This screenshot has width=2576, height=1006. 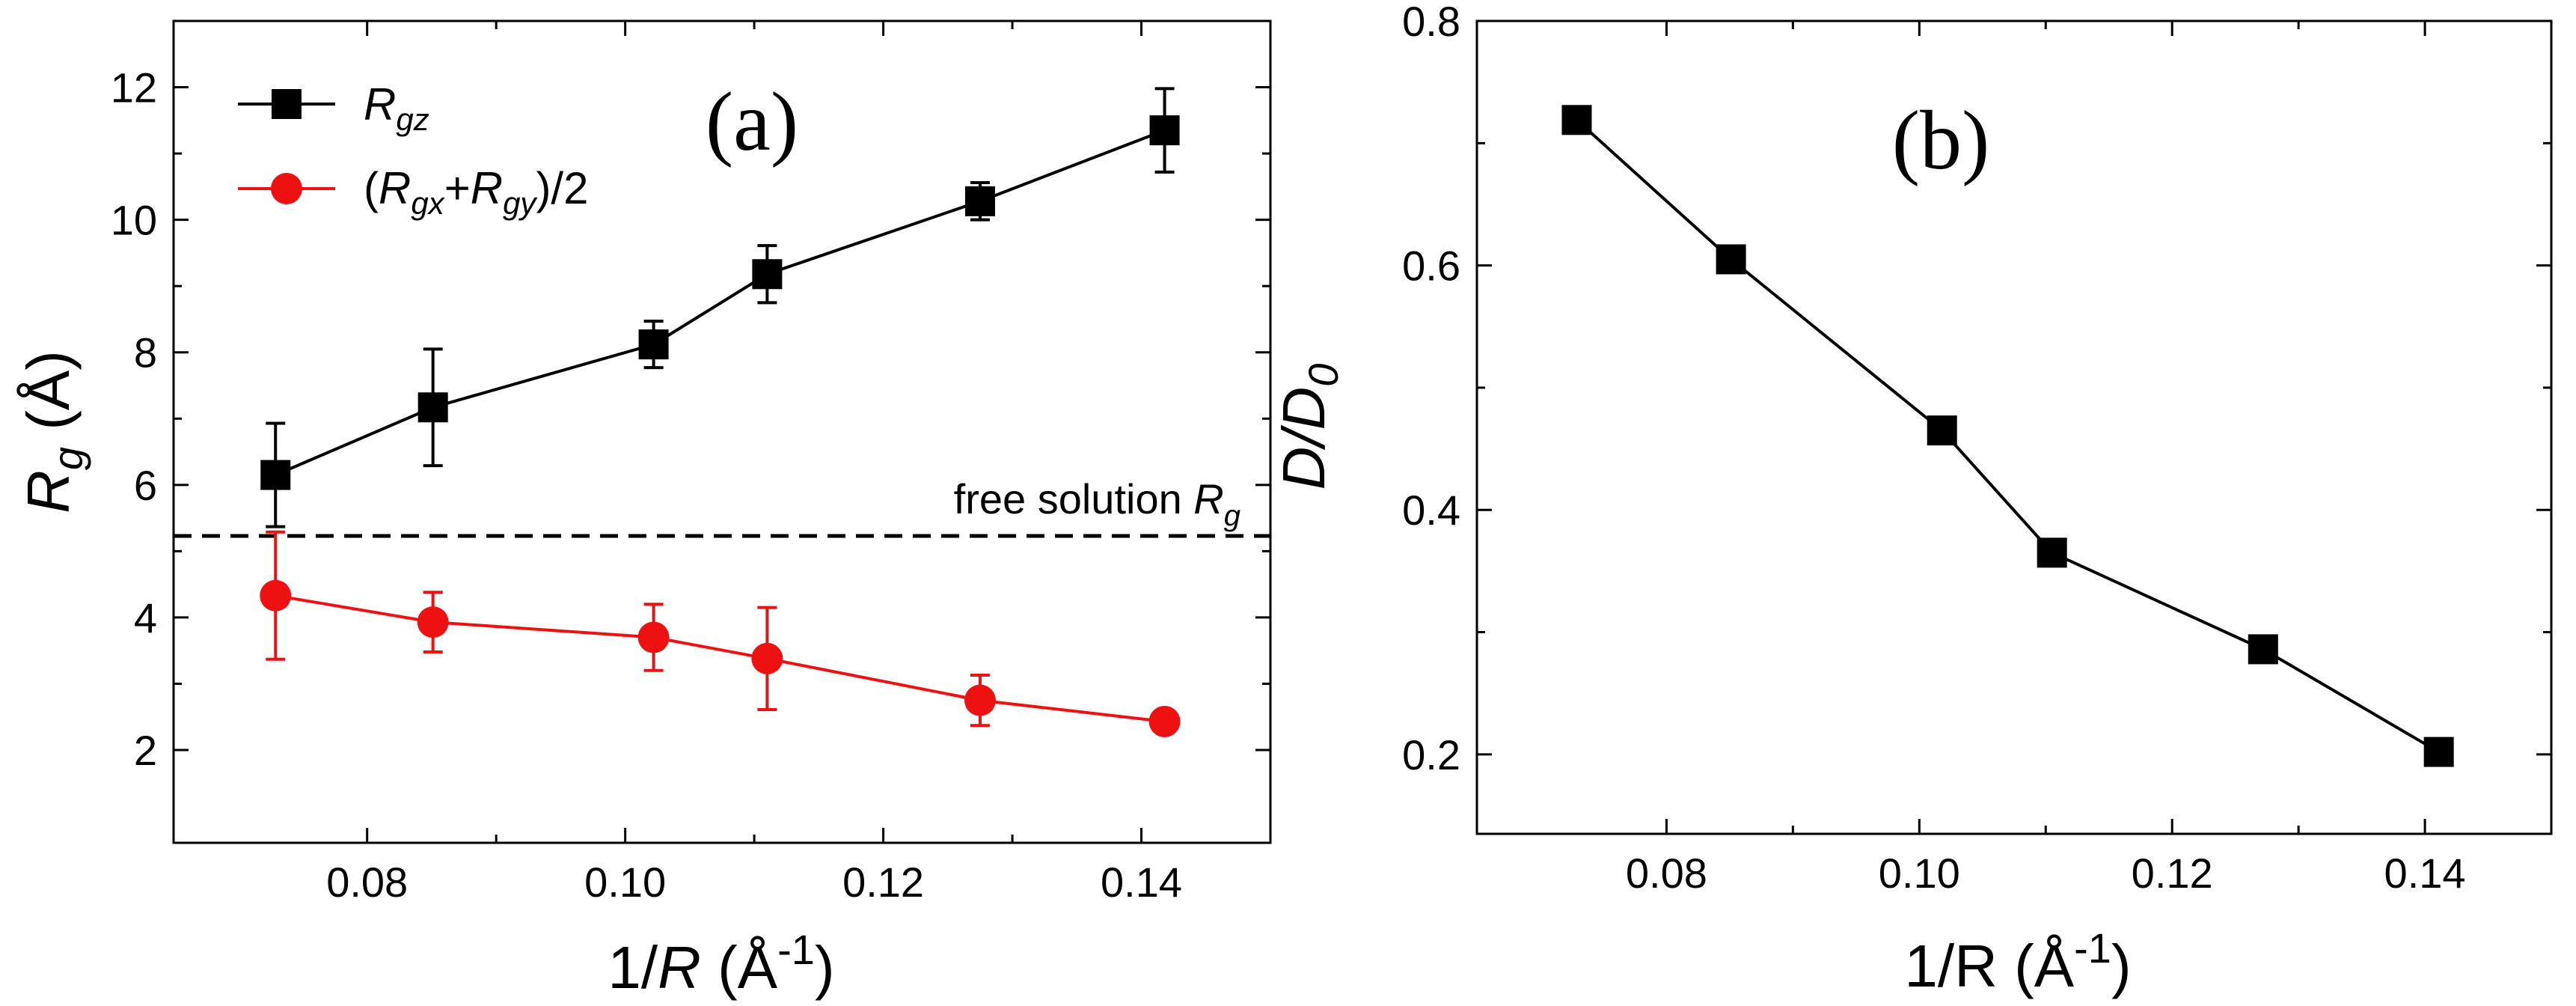 I want to click on legend-rgxy-text: (Rgx+Rgy)/2, so click(x=476, y=192).